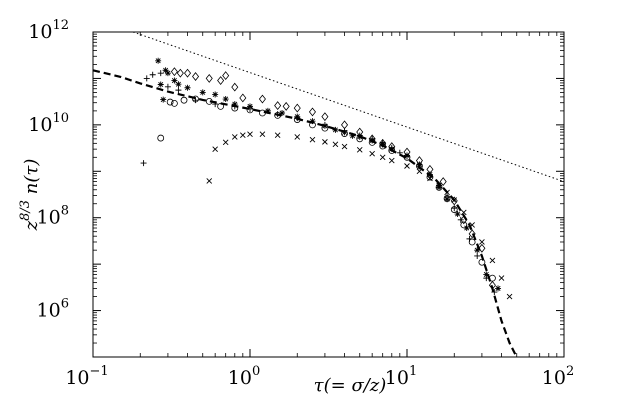 The width and height of the screenshot is (623, 402). I want to click on x-tick-label: 10⁰, so click(244, 376).